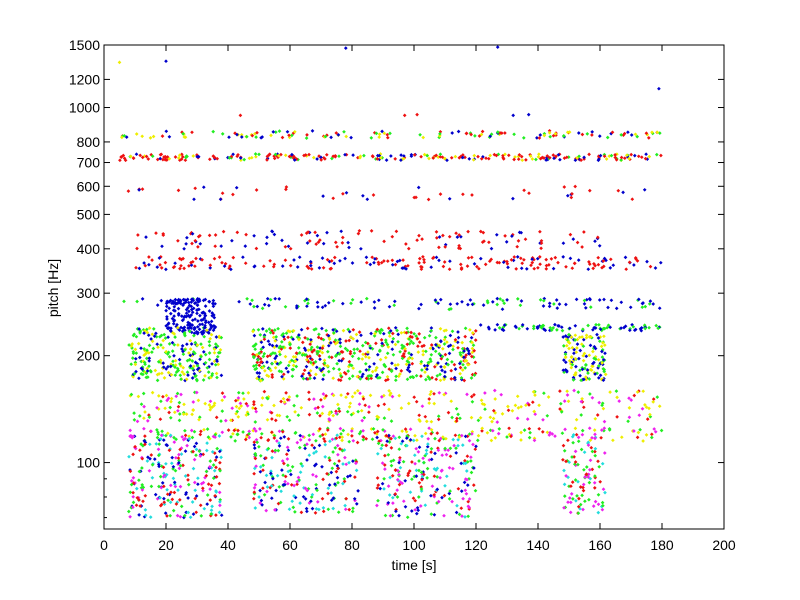  I want to click on data-point-1905, so click(565, 362).